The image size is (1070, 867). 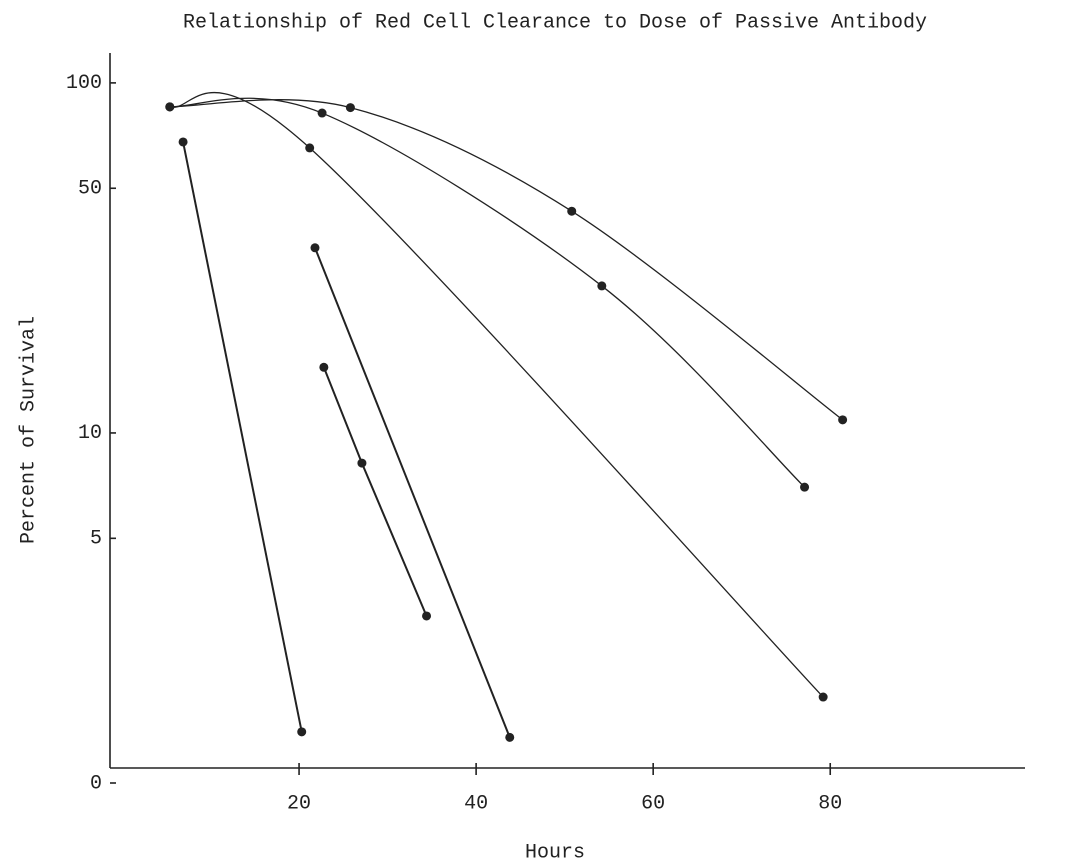 What do you see at coordinates (84, 83) in the screenshot?
I see `y-tick-label: 100` at bounding box center [84, 83].